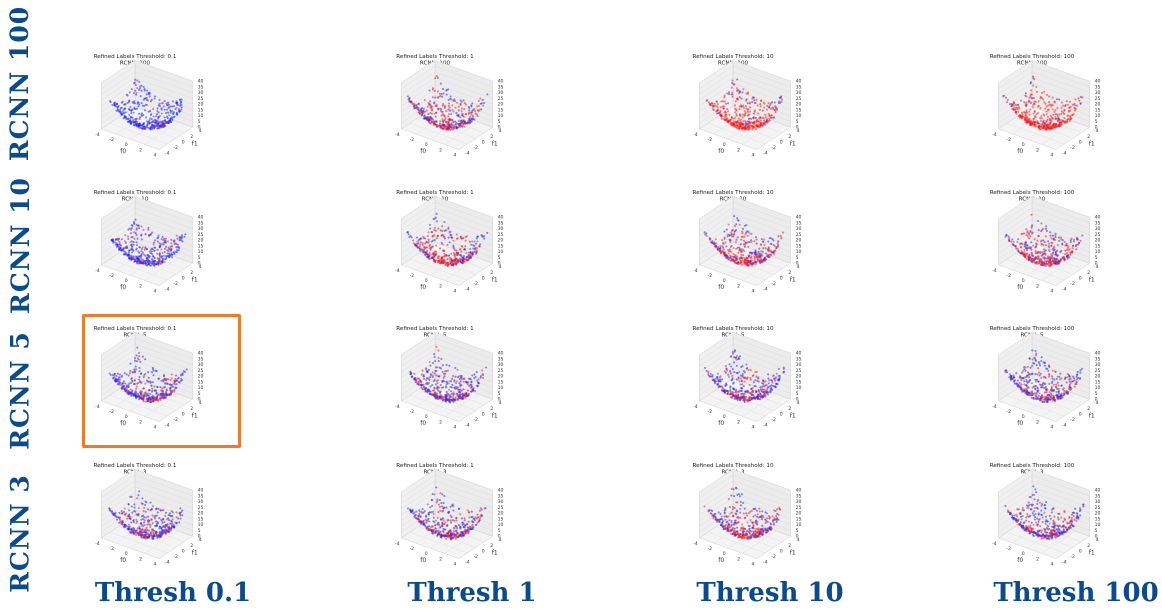 The image size is (1162, 610). I want to click on z-tick-label: 5, so click(797, 122).